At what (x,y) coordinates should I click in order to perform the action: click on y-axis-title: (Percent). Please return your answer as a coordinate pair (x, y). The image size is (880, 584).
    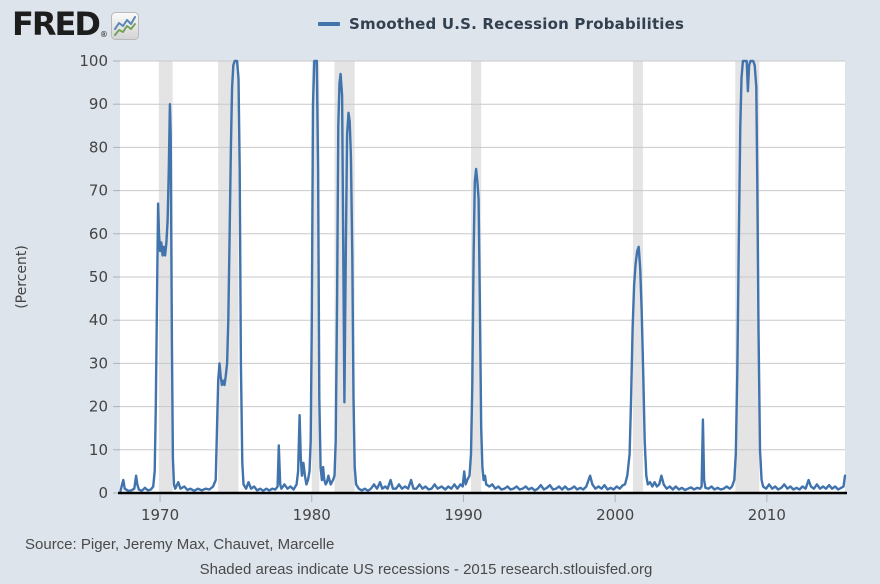
    Looking at the image, I should click on (22, 277).